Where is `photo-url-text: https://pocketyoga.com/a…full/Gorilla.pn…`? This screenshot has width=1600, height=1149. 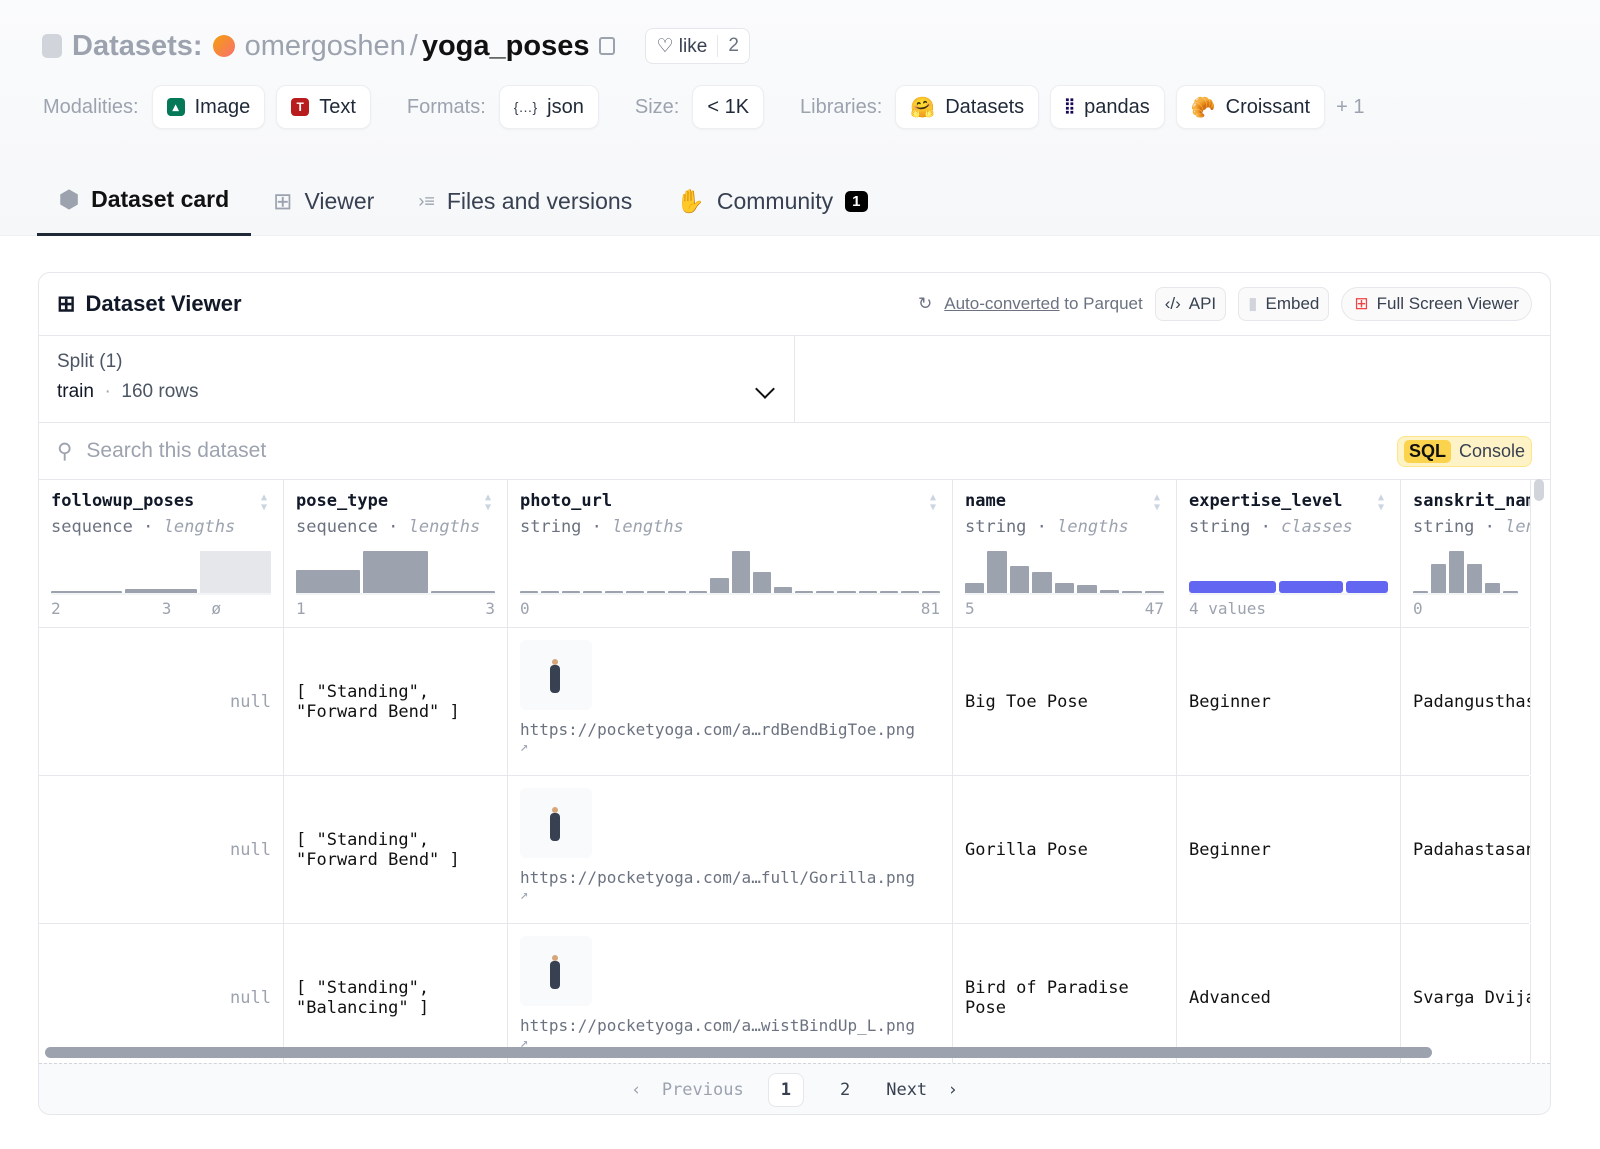
photo-url-text: https://pocketyoga.com/a…full/Gorilla.pn… is located at coordinates (717, 877).